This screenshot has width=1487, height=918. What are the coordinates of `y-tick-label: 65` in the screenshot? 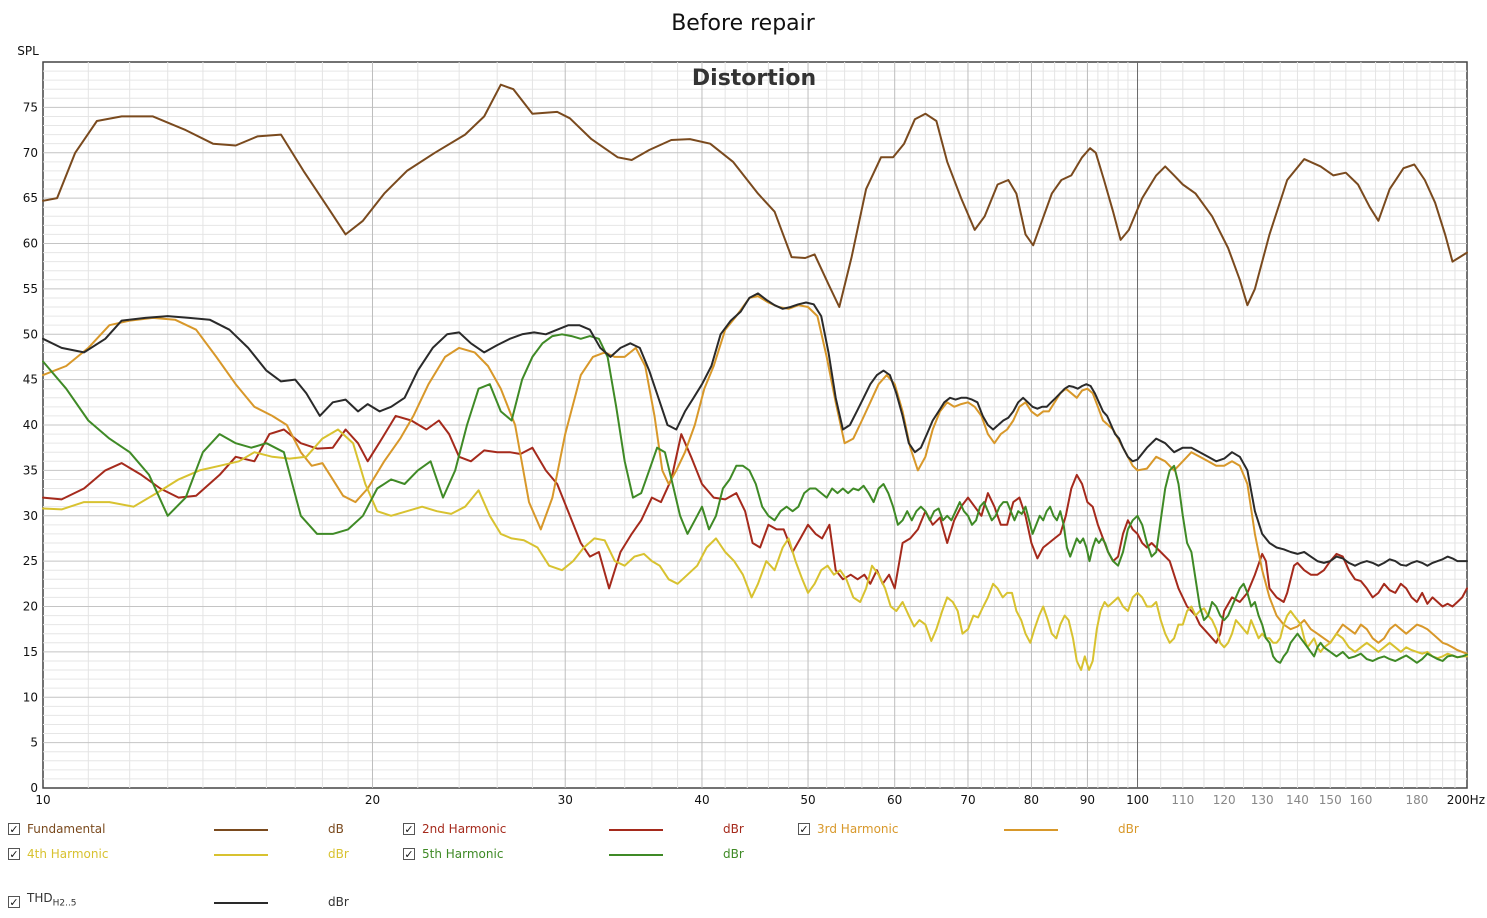 It's located at (30, 198).